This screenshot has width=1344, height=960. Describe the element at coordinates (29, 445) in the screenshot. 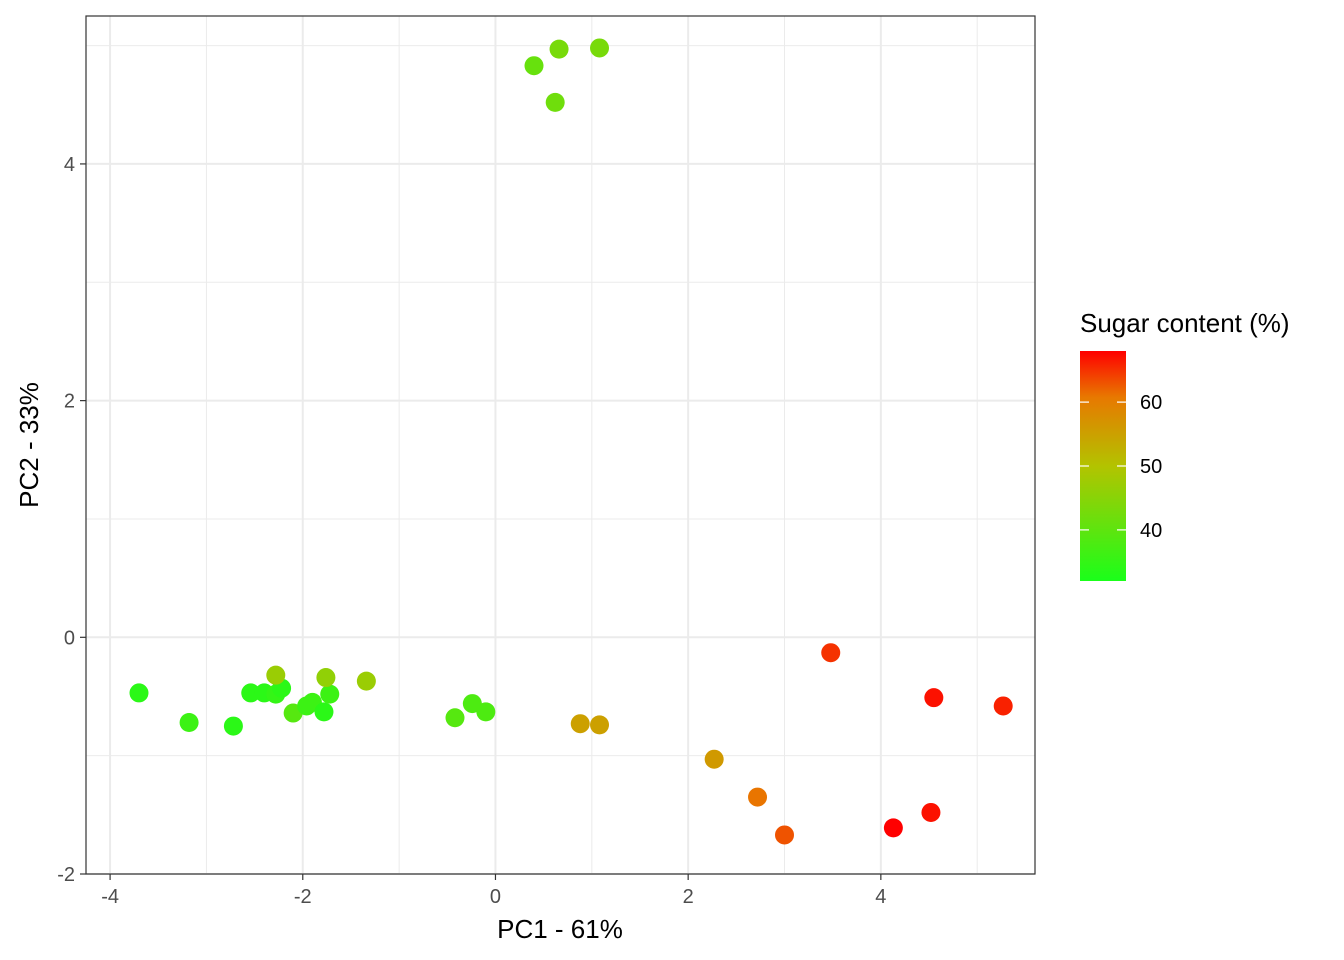

I see `y-axis-title: PC2 - 33%` at that location.